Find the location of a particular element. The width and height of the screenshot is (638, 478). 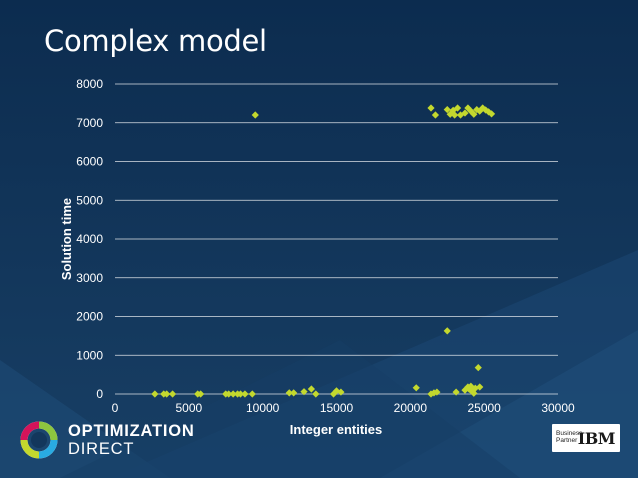

logo-wordmark-line1: OPTIMIZATION is located at coordinates (131, 431).